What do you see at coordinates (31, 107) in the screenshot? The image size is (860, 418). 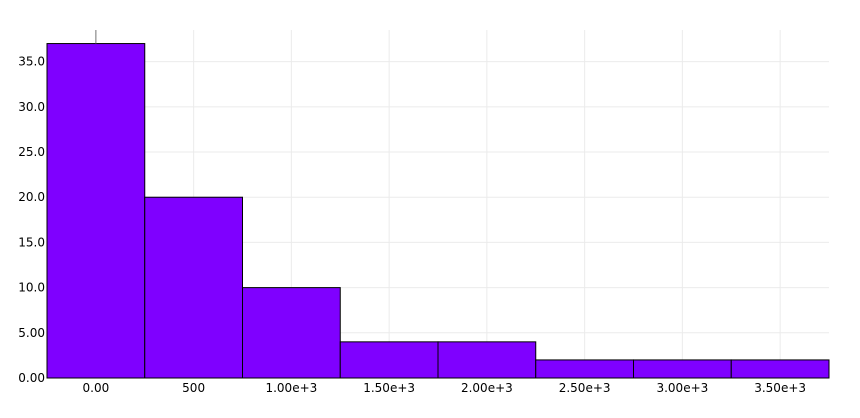 I see `y-tick-label-6: 30.0` at bounding box center [31, 107].